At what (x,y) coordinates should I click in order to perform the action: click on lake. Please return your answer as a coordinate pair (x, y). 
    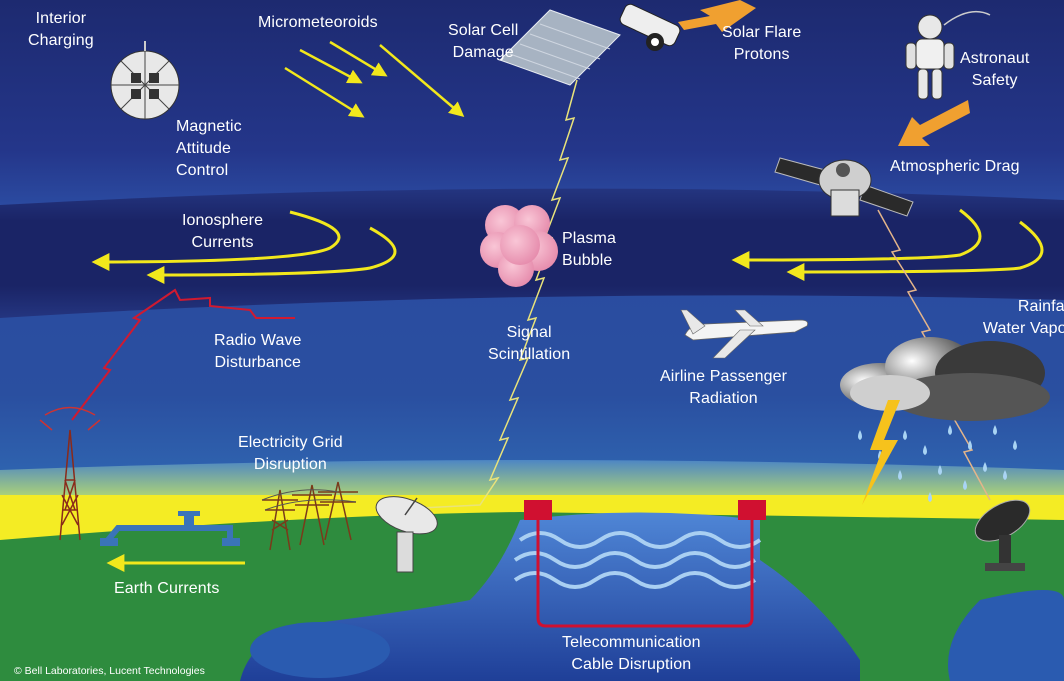
    Looking at the image, I should click on (320, 650).